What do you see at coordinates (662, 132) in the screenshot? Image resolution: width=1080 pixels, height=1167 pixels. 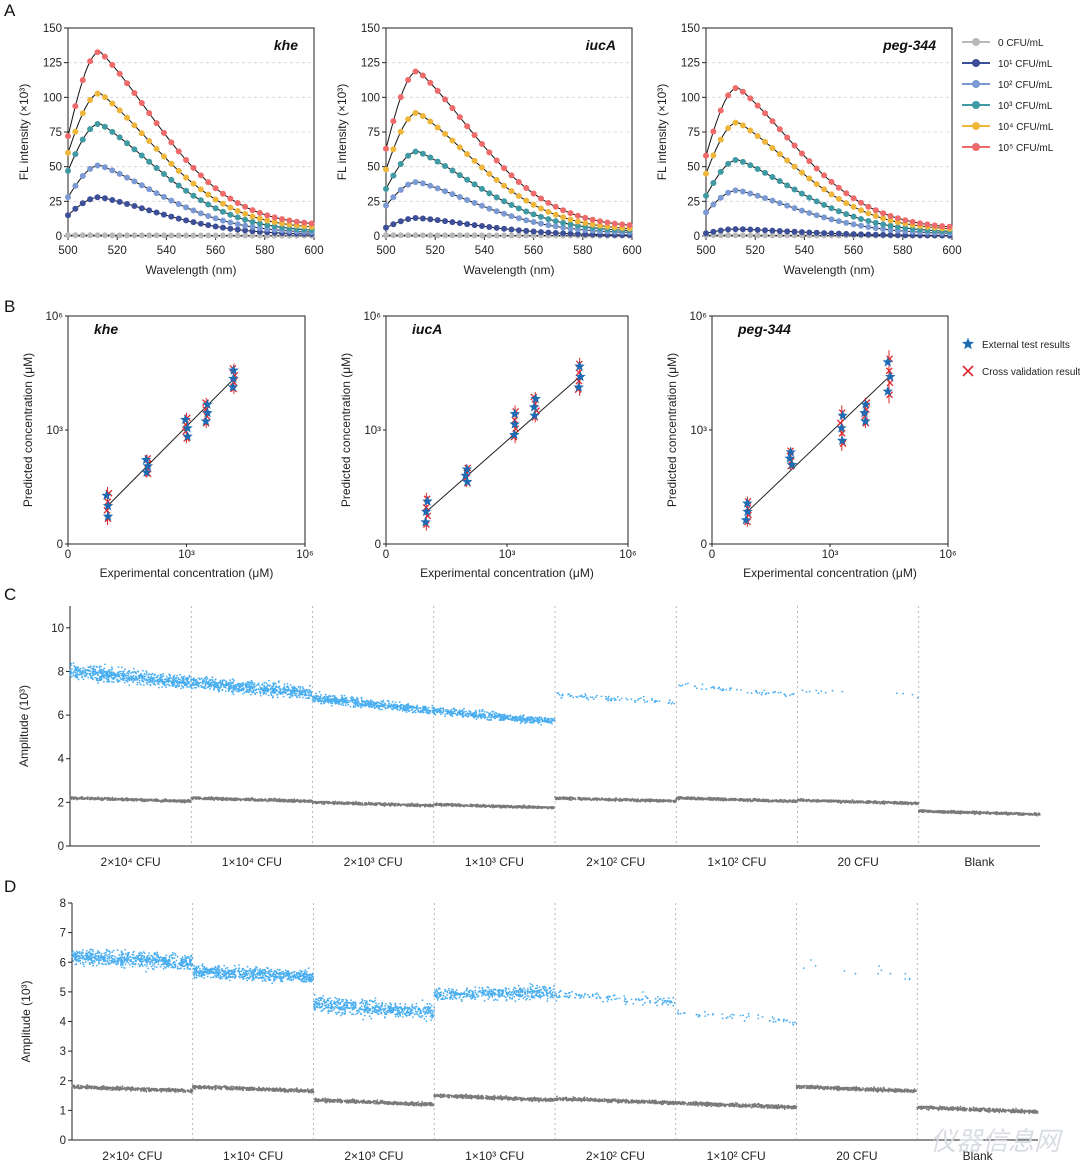 I see `y-axis-label: FL intensity (×10³)` at bounding box center [662, 132].